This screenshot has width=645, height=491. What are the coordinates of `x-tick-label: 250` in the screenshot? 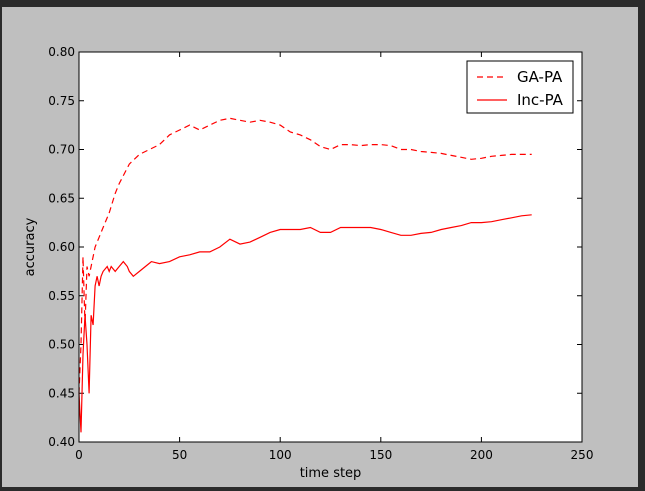 It's located at (582, 455).